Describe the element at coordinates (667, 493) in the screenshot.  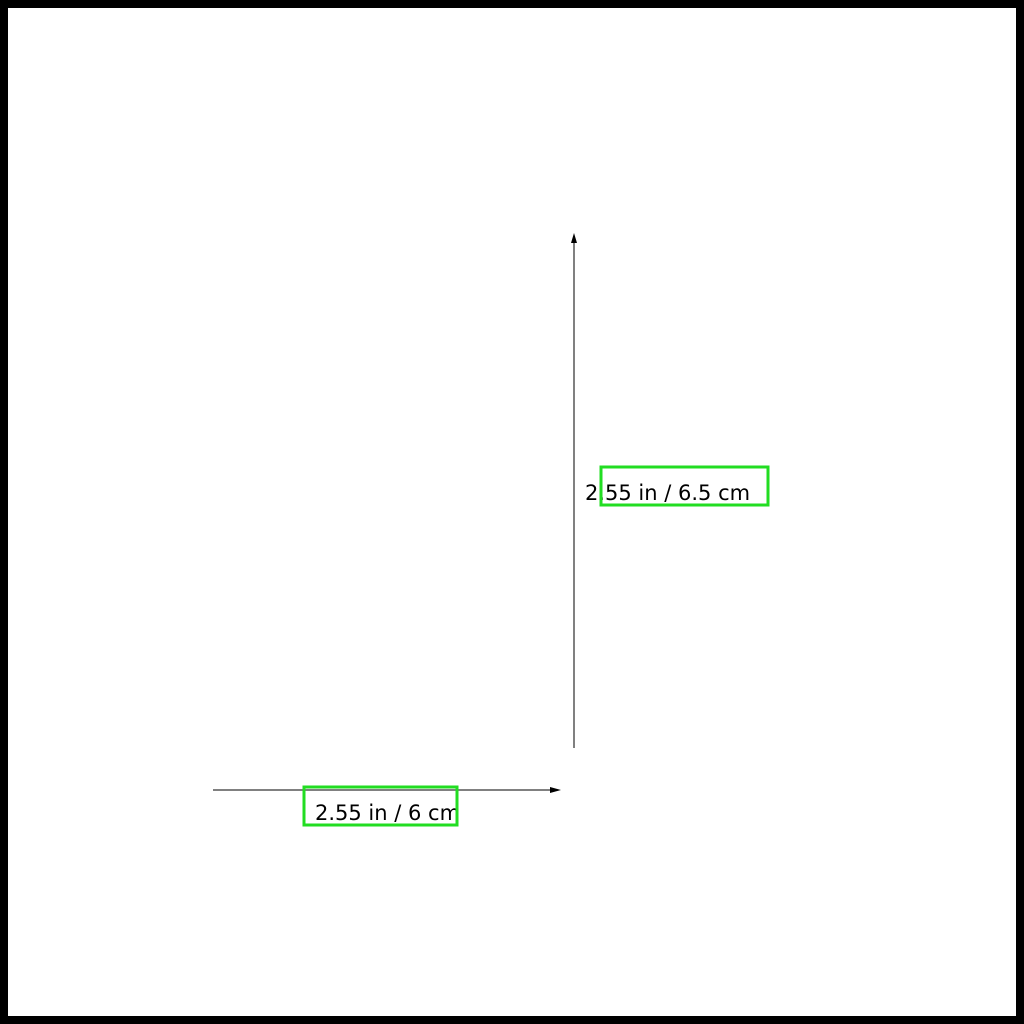
I see `height-dimension-label: 2.55 in / 6.5 cm` at that location.